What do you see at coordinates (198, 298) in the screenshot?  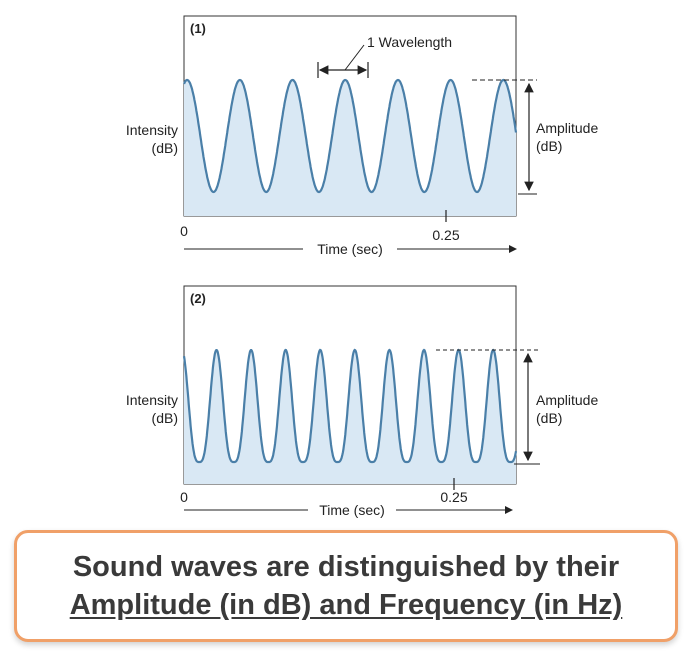 I see `panel-label: (2)` at bounding box center [198, 298].